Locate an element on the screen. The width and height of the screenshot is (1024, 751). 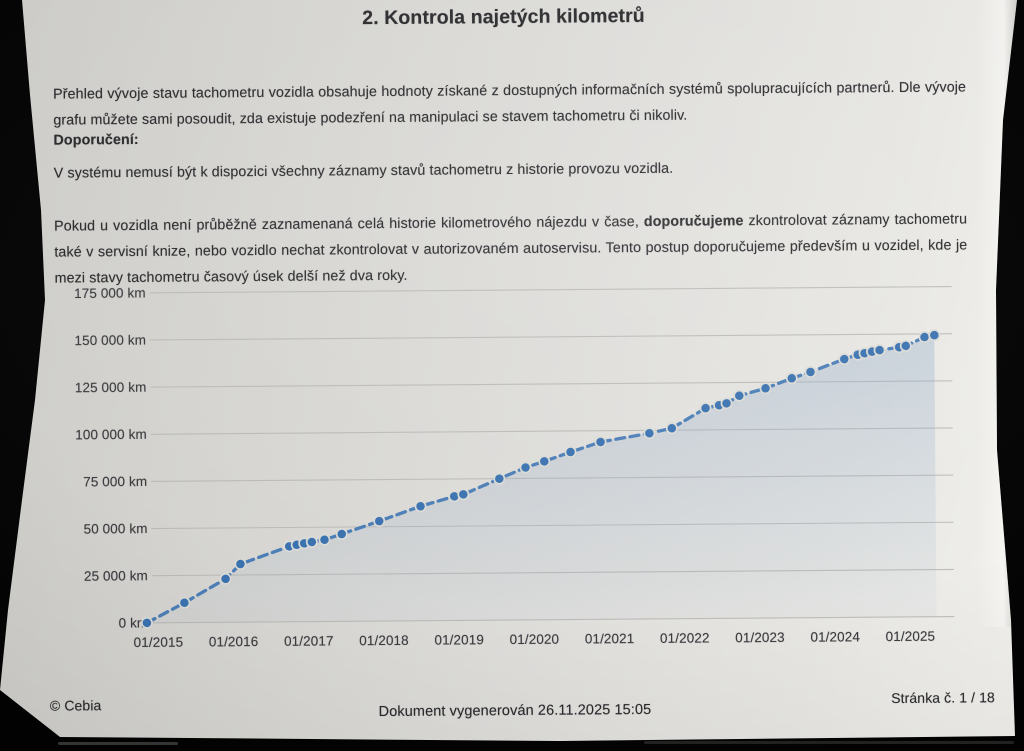
advice-text-bold: doporučujeme is located at coordinates (693, 222).